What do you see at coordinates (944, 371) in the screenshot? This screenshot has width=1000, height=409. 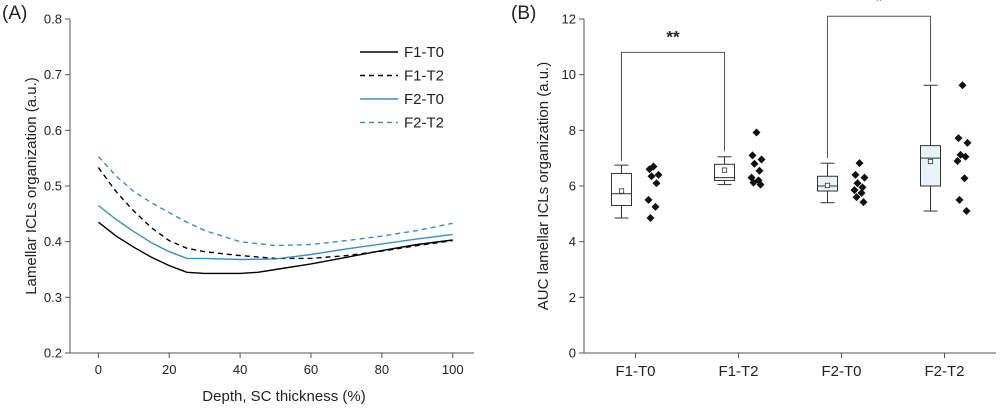 I see `panel-b-category-label: F2-T2` at bounding box center [944, 371].